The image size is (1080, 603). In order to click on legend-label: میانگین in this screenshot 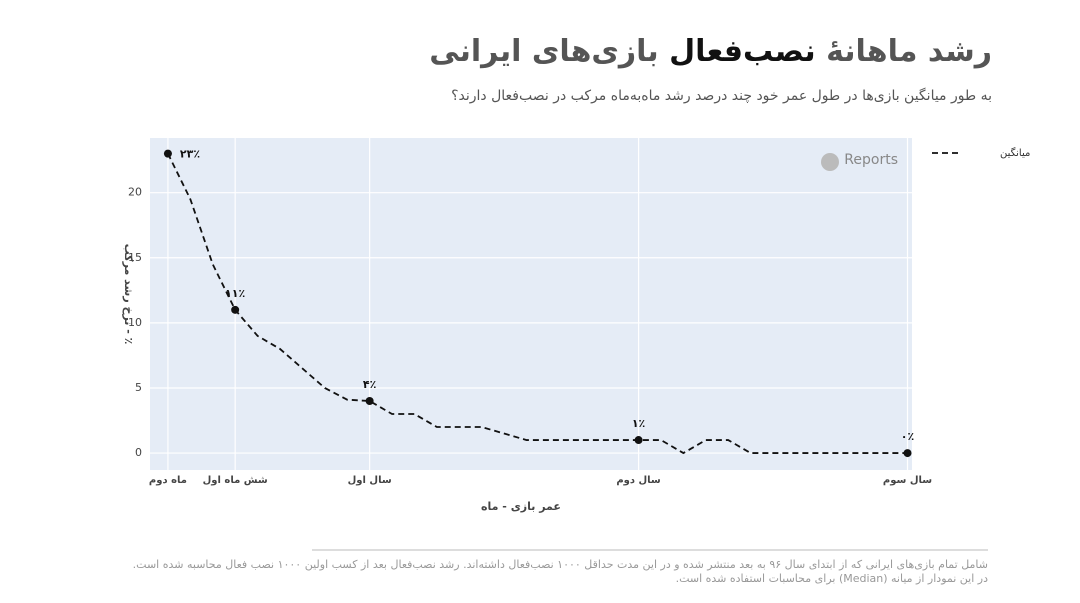, I will do `click(1015, 153)`.